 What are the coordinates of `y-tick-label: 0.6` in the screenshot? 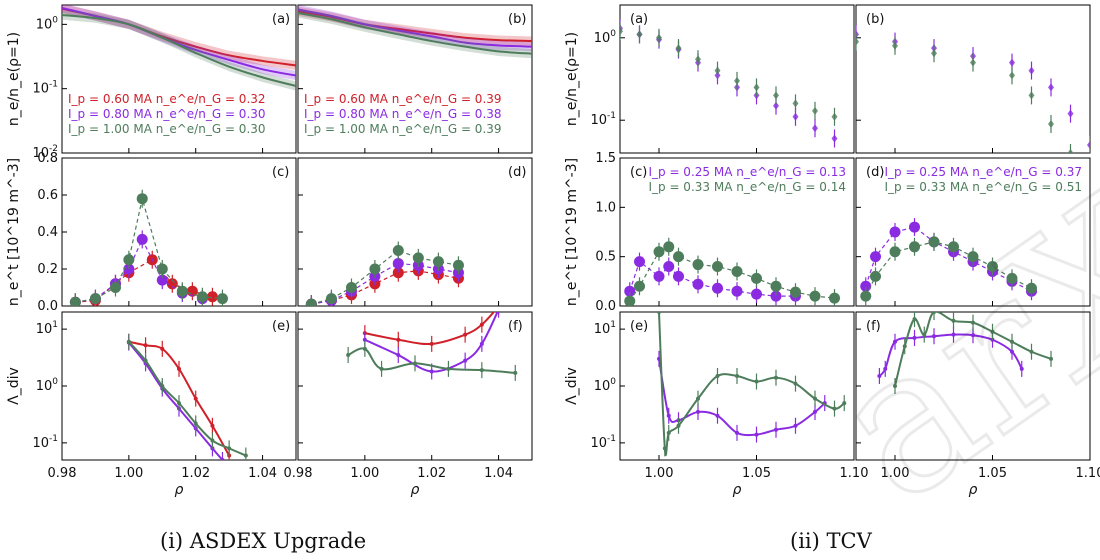 It's located at (47, 195).